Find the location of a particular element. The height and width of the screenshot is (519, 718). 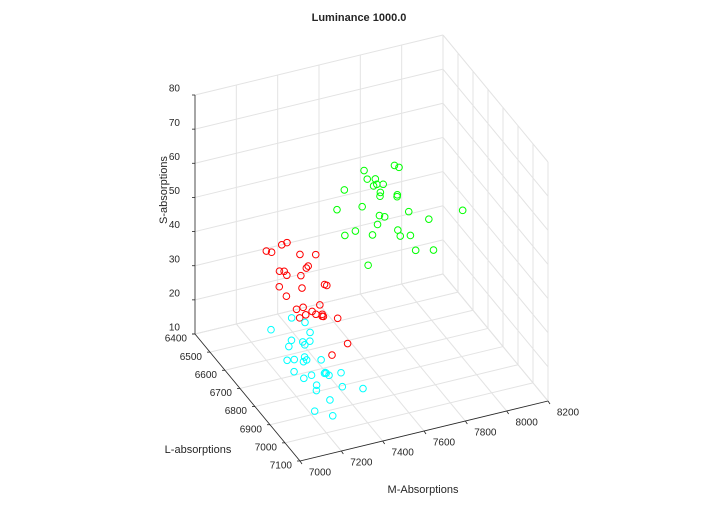

z-tick-label: 30 is located at coordinates (175, 259).